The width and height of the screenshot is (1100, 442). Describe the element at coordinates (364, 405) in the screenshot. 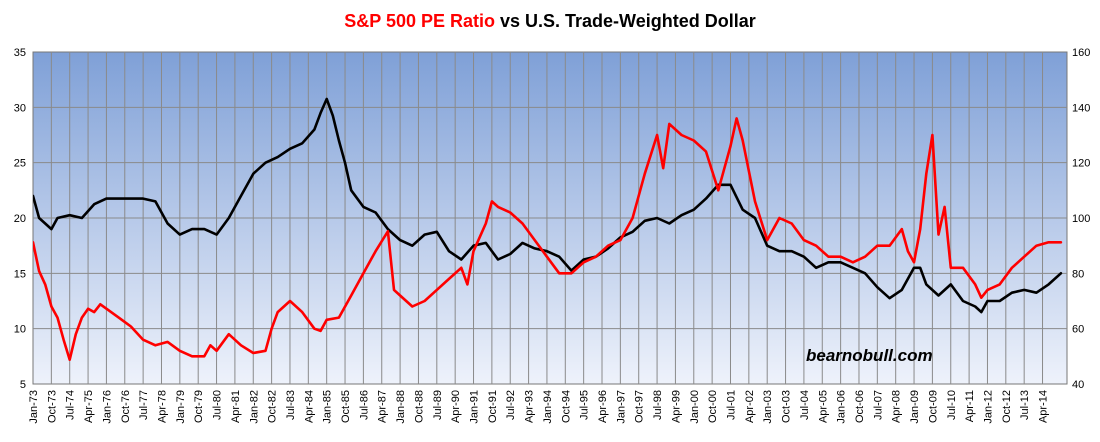

I see `x-axis-tick-label: Jul-86` at that location.